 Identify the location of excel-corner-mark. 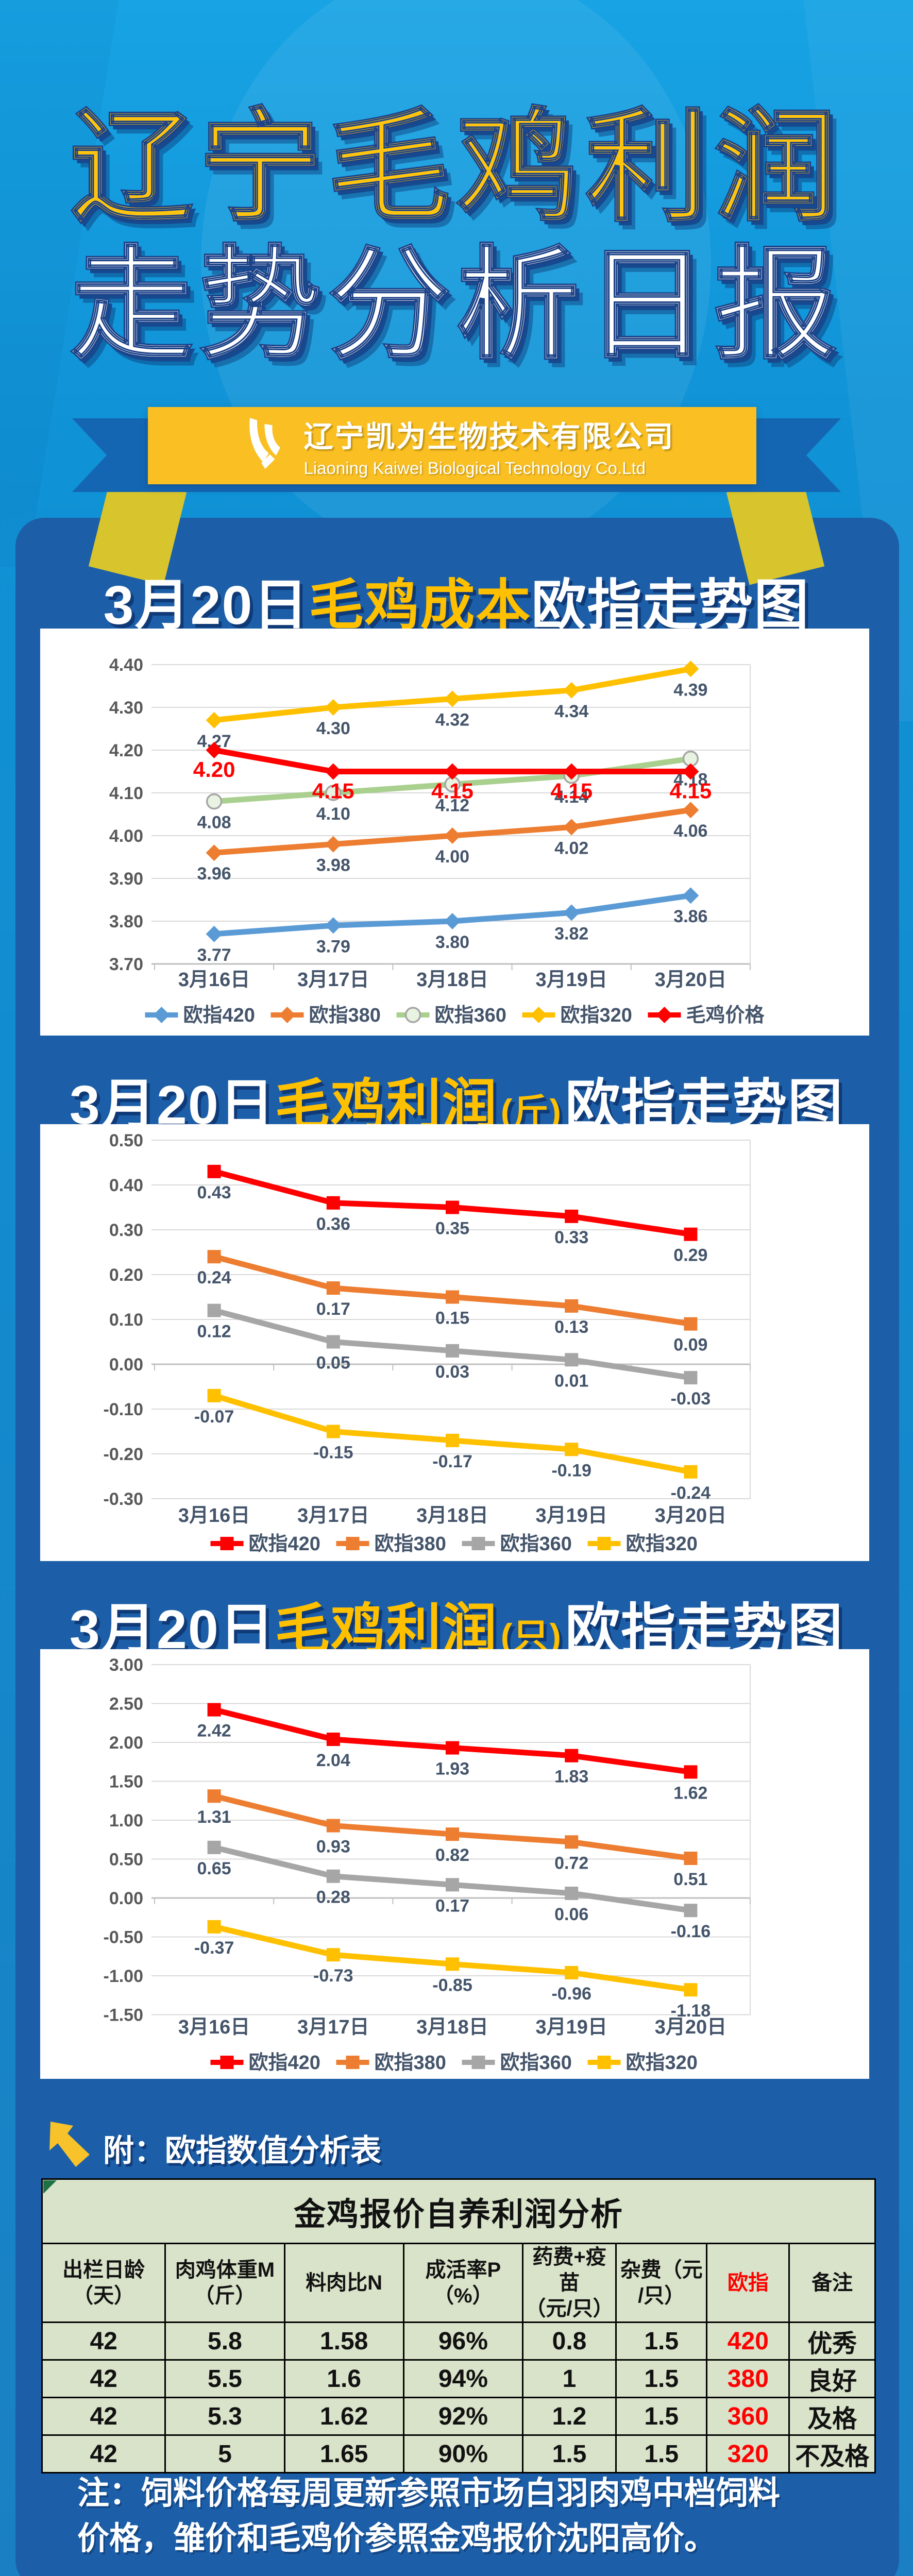
(50, 2187).